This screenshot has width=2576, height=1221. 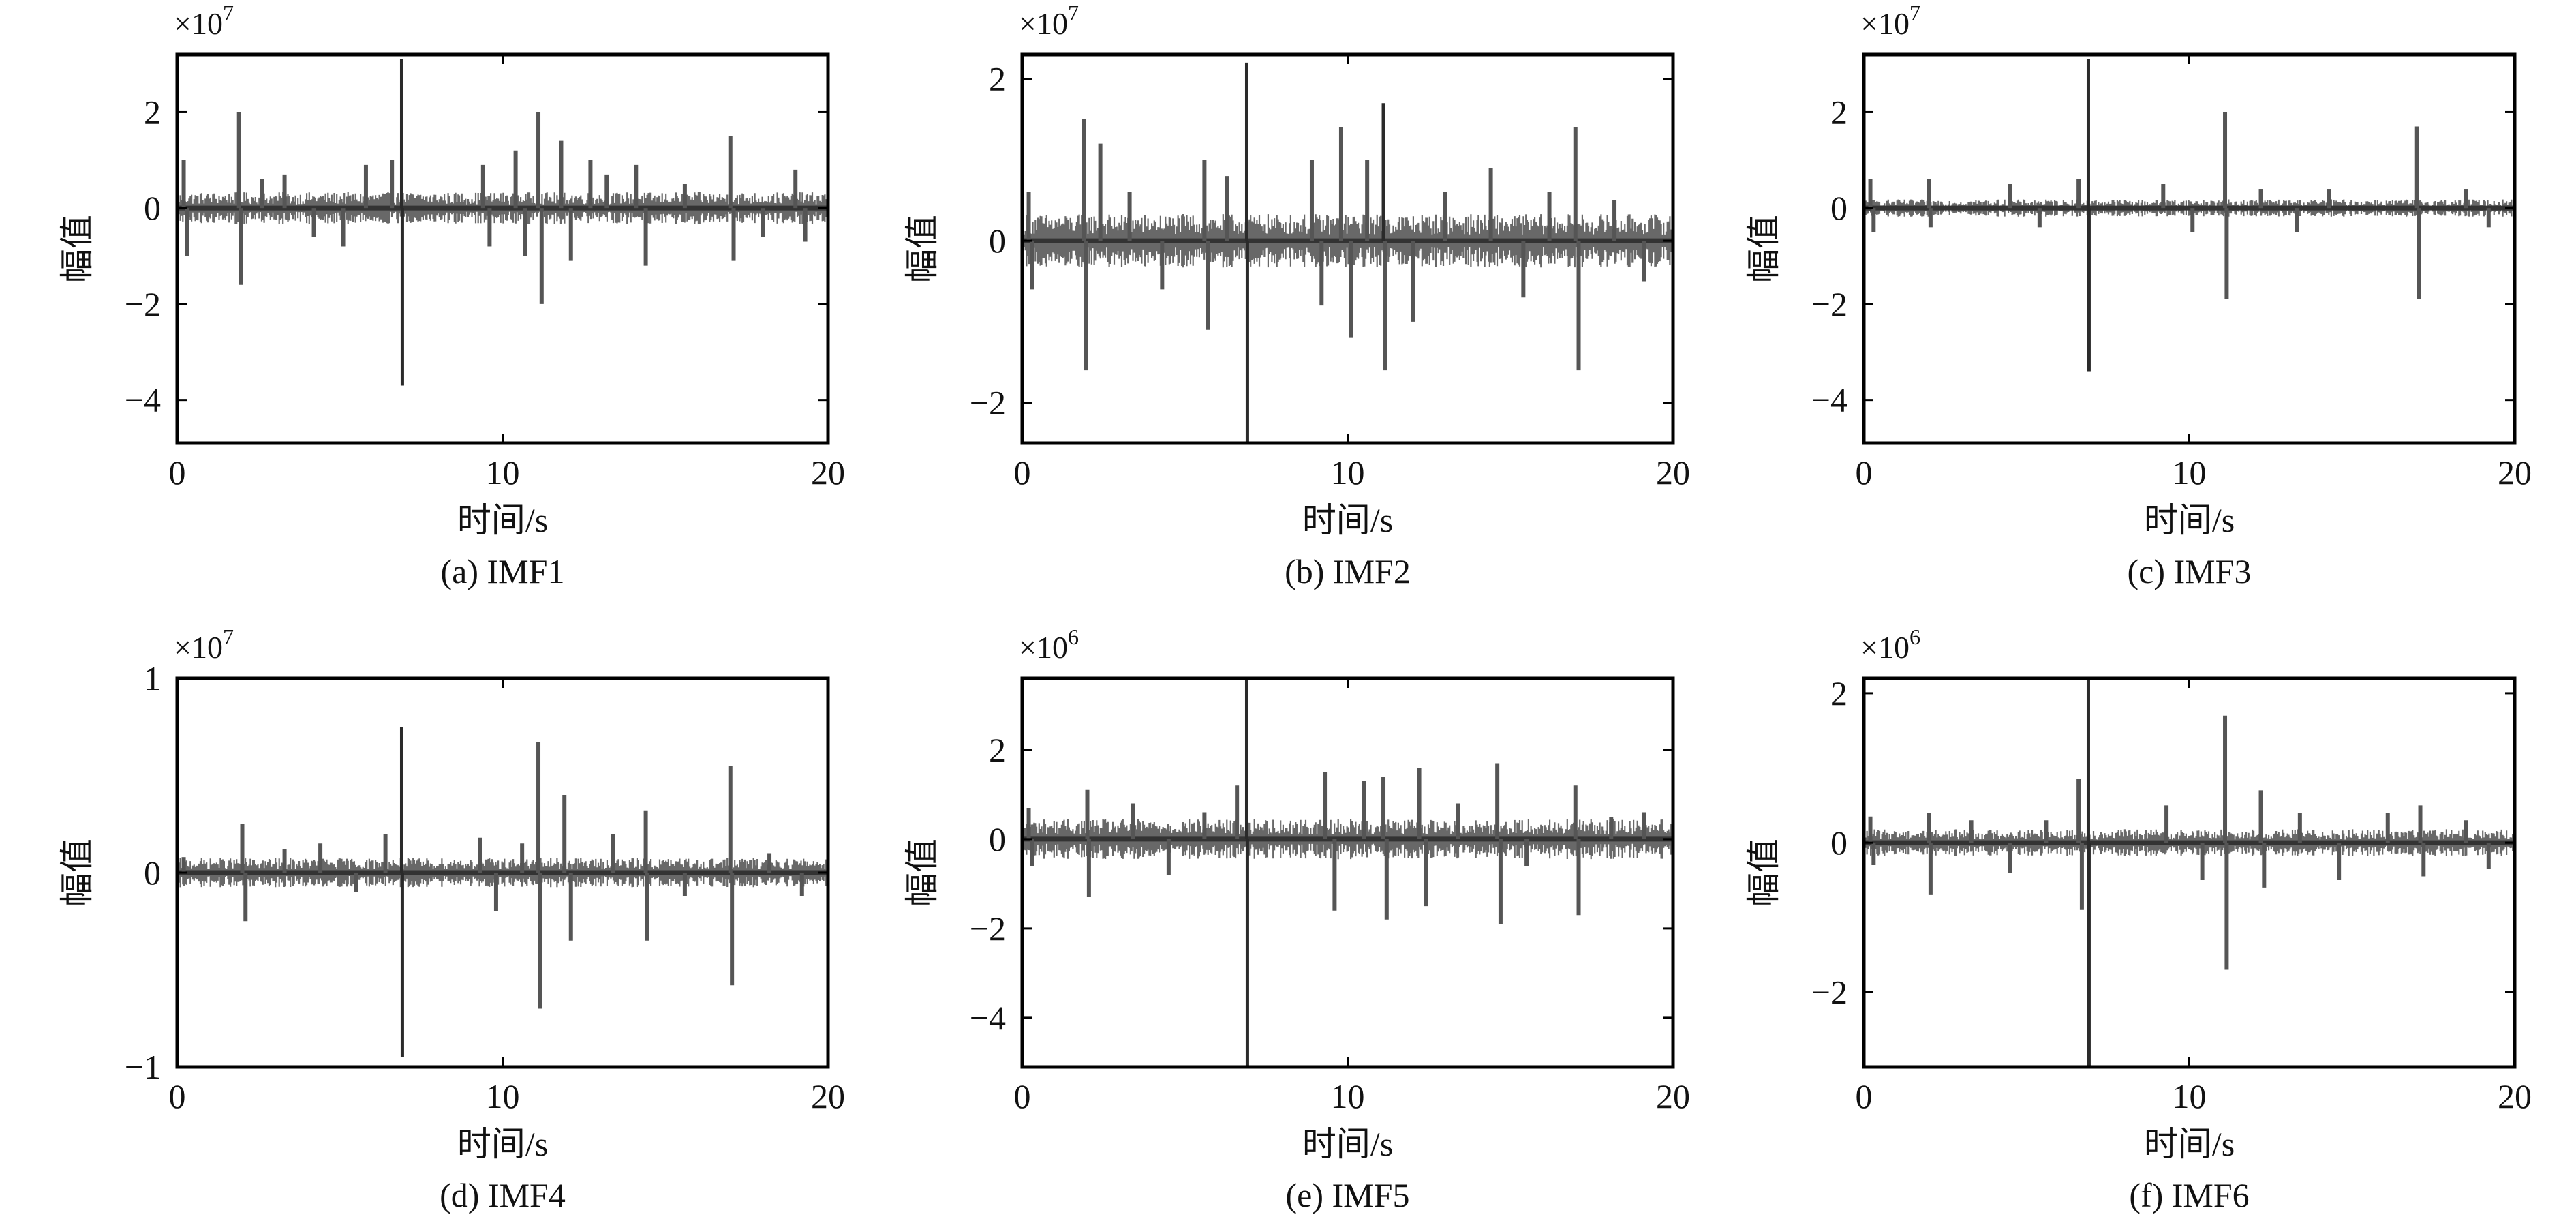 What do you see at coordinates (503, 571) in the screenshot?
I see `panel-caption: (a) IMF1` at bounding box center [503, 571].